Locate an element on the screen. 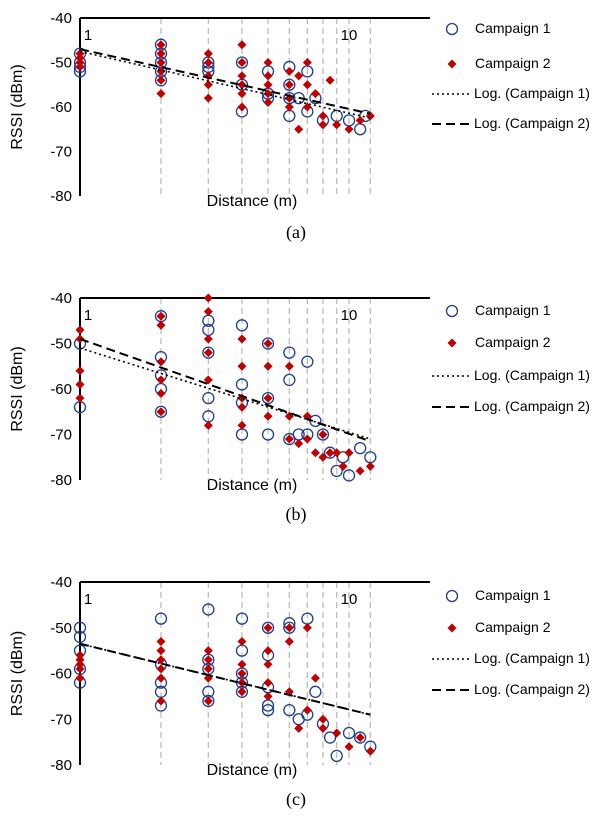 The image size is (593, 817). x-tick-label: 10 is located at coordinates (349, 599).